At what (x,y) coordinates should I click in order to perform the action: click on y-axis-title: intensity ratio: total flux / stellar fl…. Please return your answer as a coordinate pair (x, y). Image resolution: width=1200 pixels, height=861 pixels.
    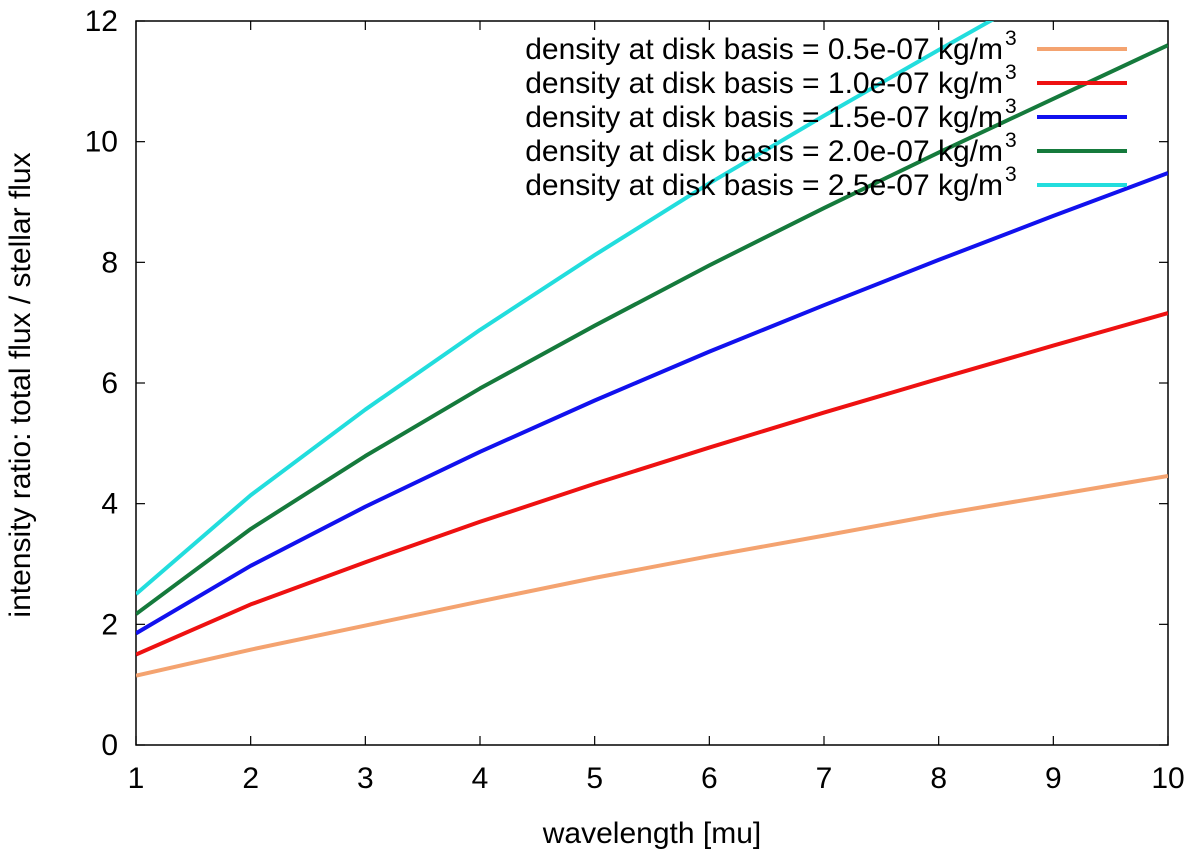
    Looking at the image, I should click on (20, 384).